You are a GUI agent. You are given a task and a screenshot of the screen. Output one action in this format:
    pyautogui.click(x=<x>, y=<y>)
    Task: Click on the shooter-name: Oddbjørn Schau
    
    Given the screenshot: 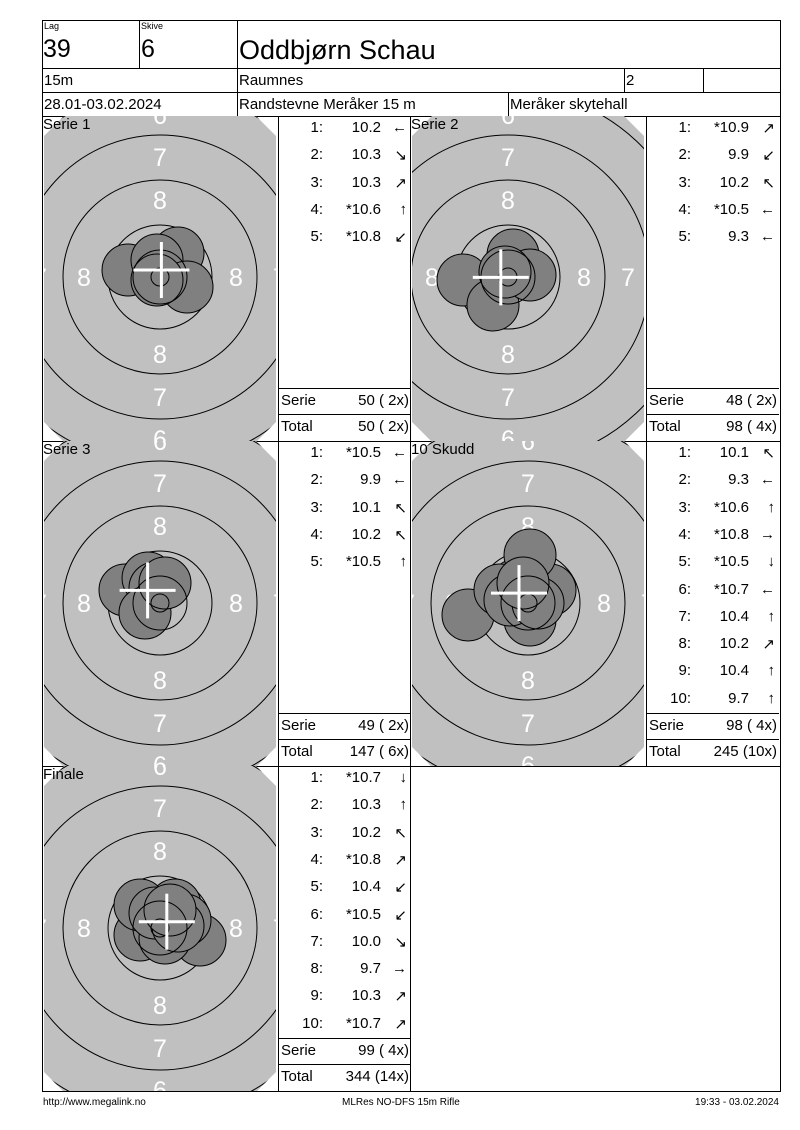 What is the action you would take?
    pyautogui.click(x=337, y=50)
    